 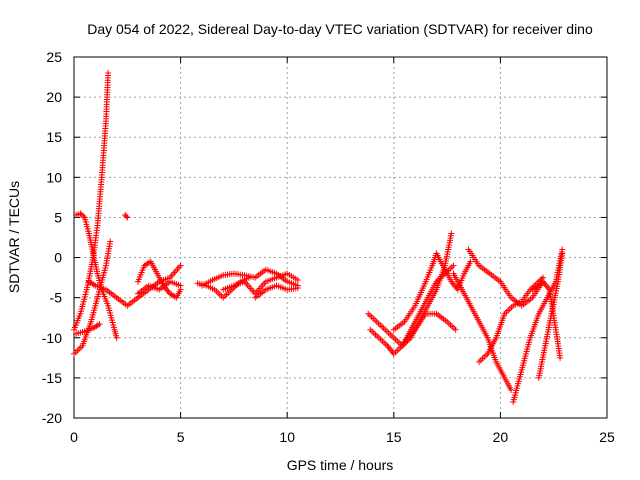 I want to click on x-tick-label: 5, so click(x=181, y=437).